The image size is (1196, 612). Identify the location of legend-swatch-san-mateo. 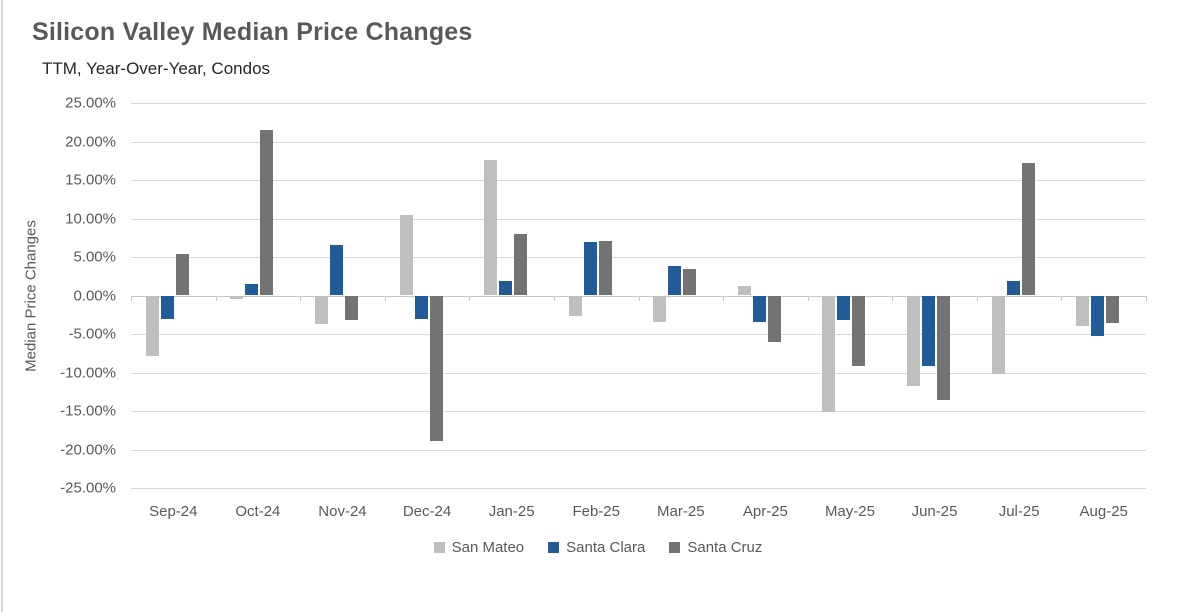
(439, 547).